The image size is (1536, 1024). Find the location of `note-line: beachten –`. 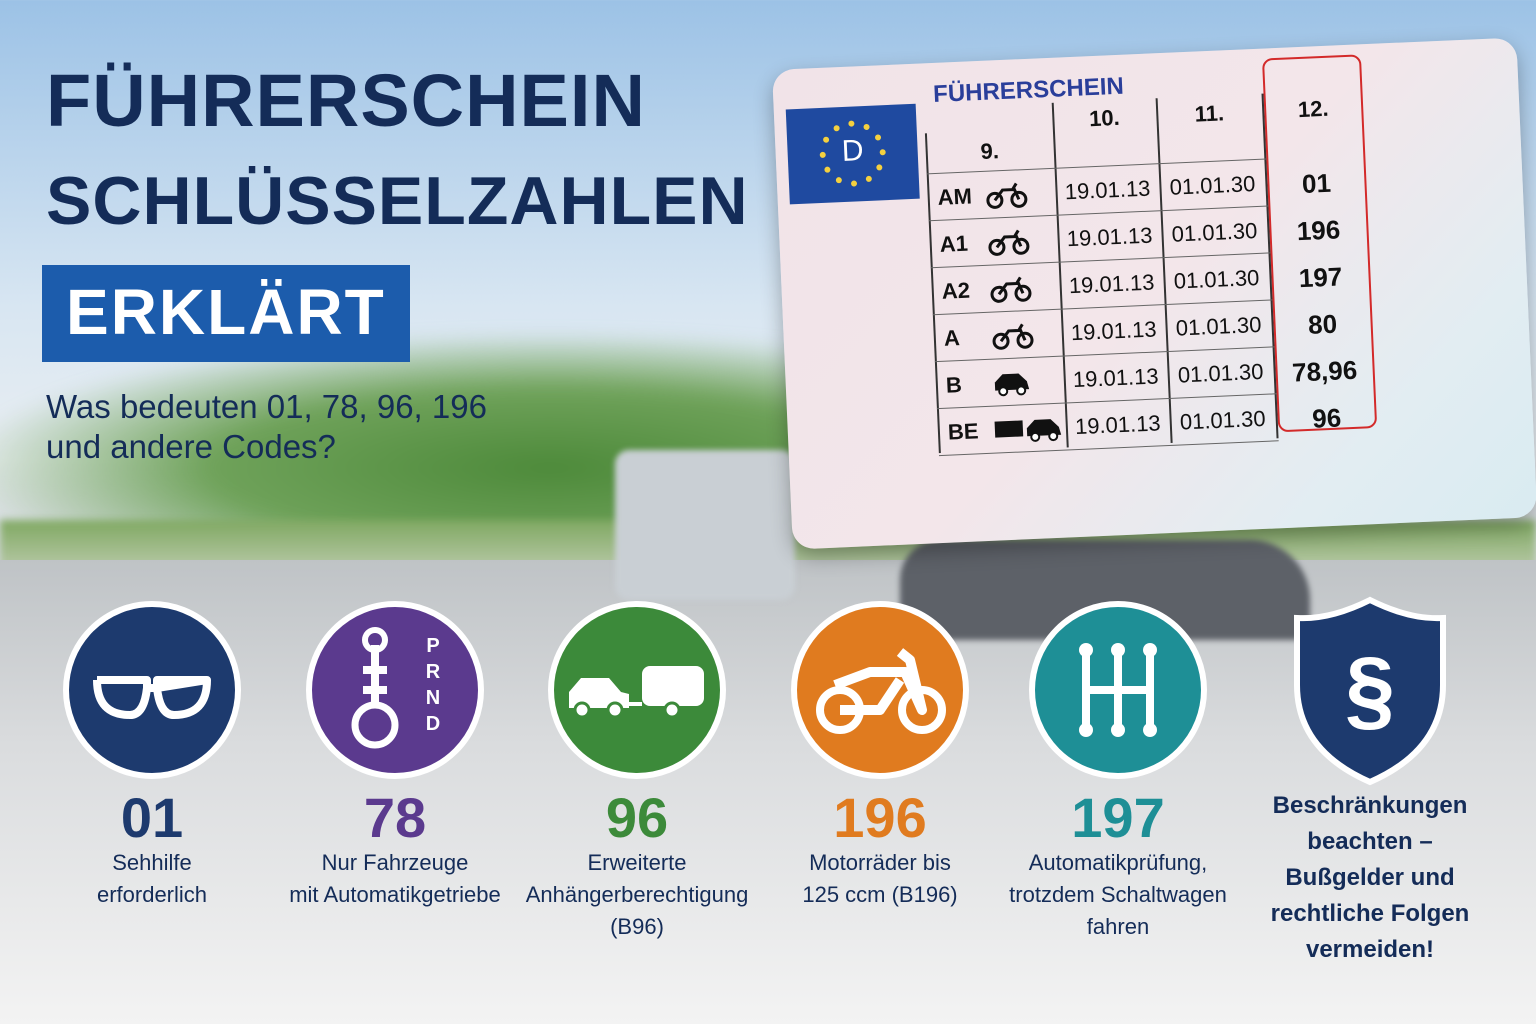

note-line: beachten – is located at coordinates (1370, 841).